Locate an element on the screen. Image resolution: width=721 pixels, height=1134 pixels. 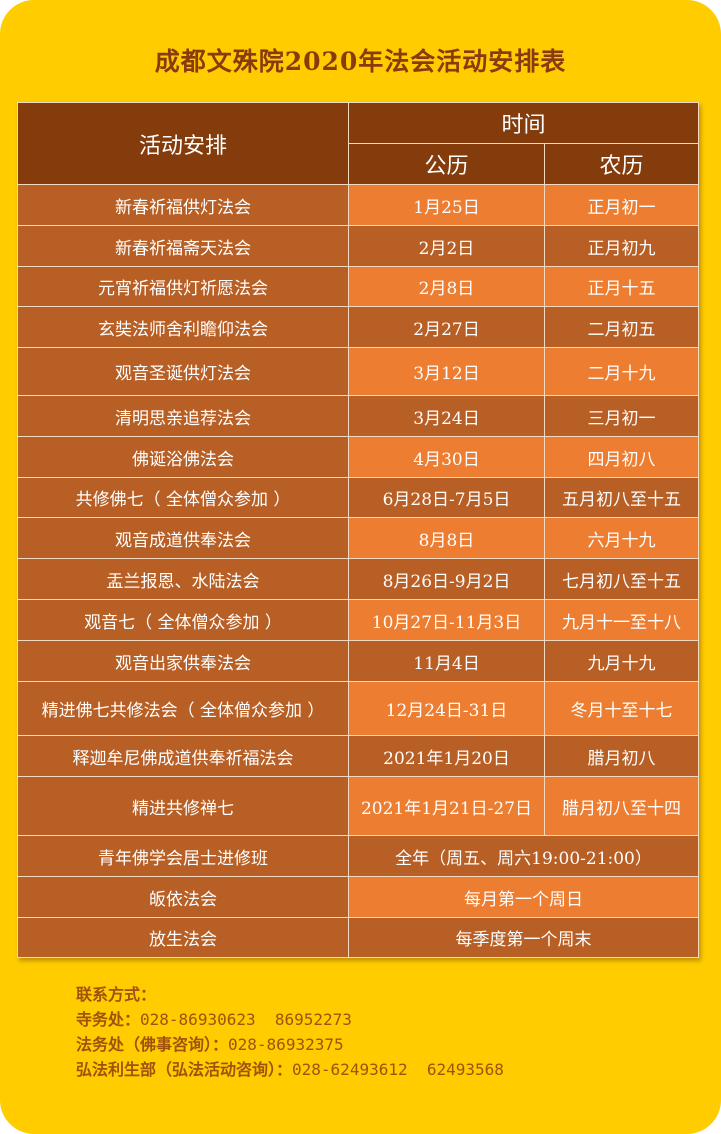
solar-date-cell: 1月25日 is located at coordinates (446, 205).